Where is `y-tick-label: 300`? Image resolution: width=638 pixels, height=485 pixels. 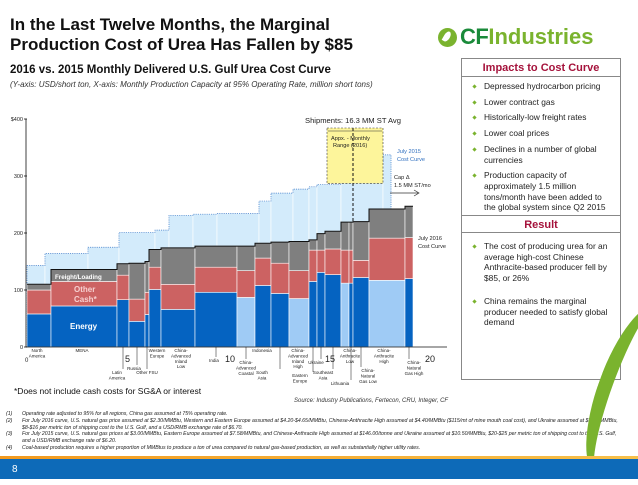
y-tick-label: 300 is located at coordinates (18, 177).